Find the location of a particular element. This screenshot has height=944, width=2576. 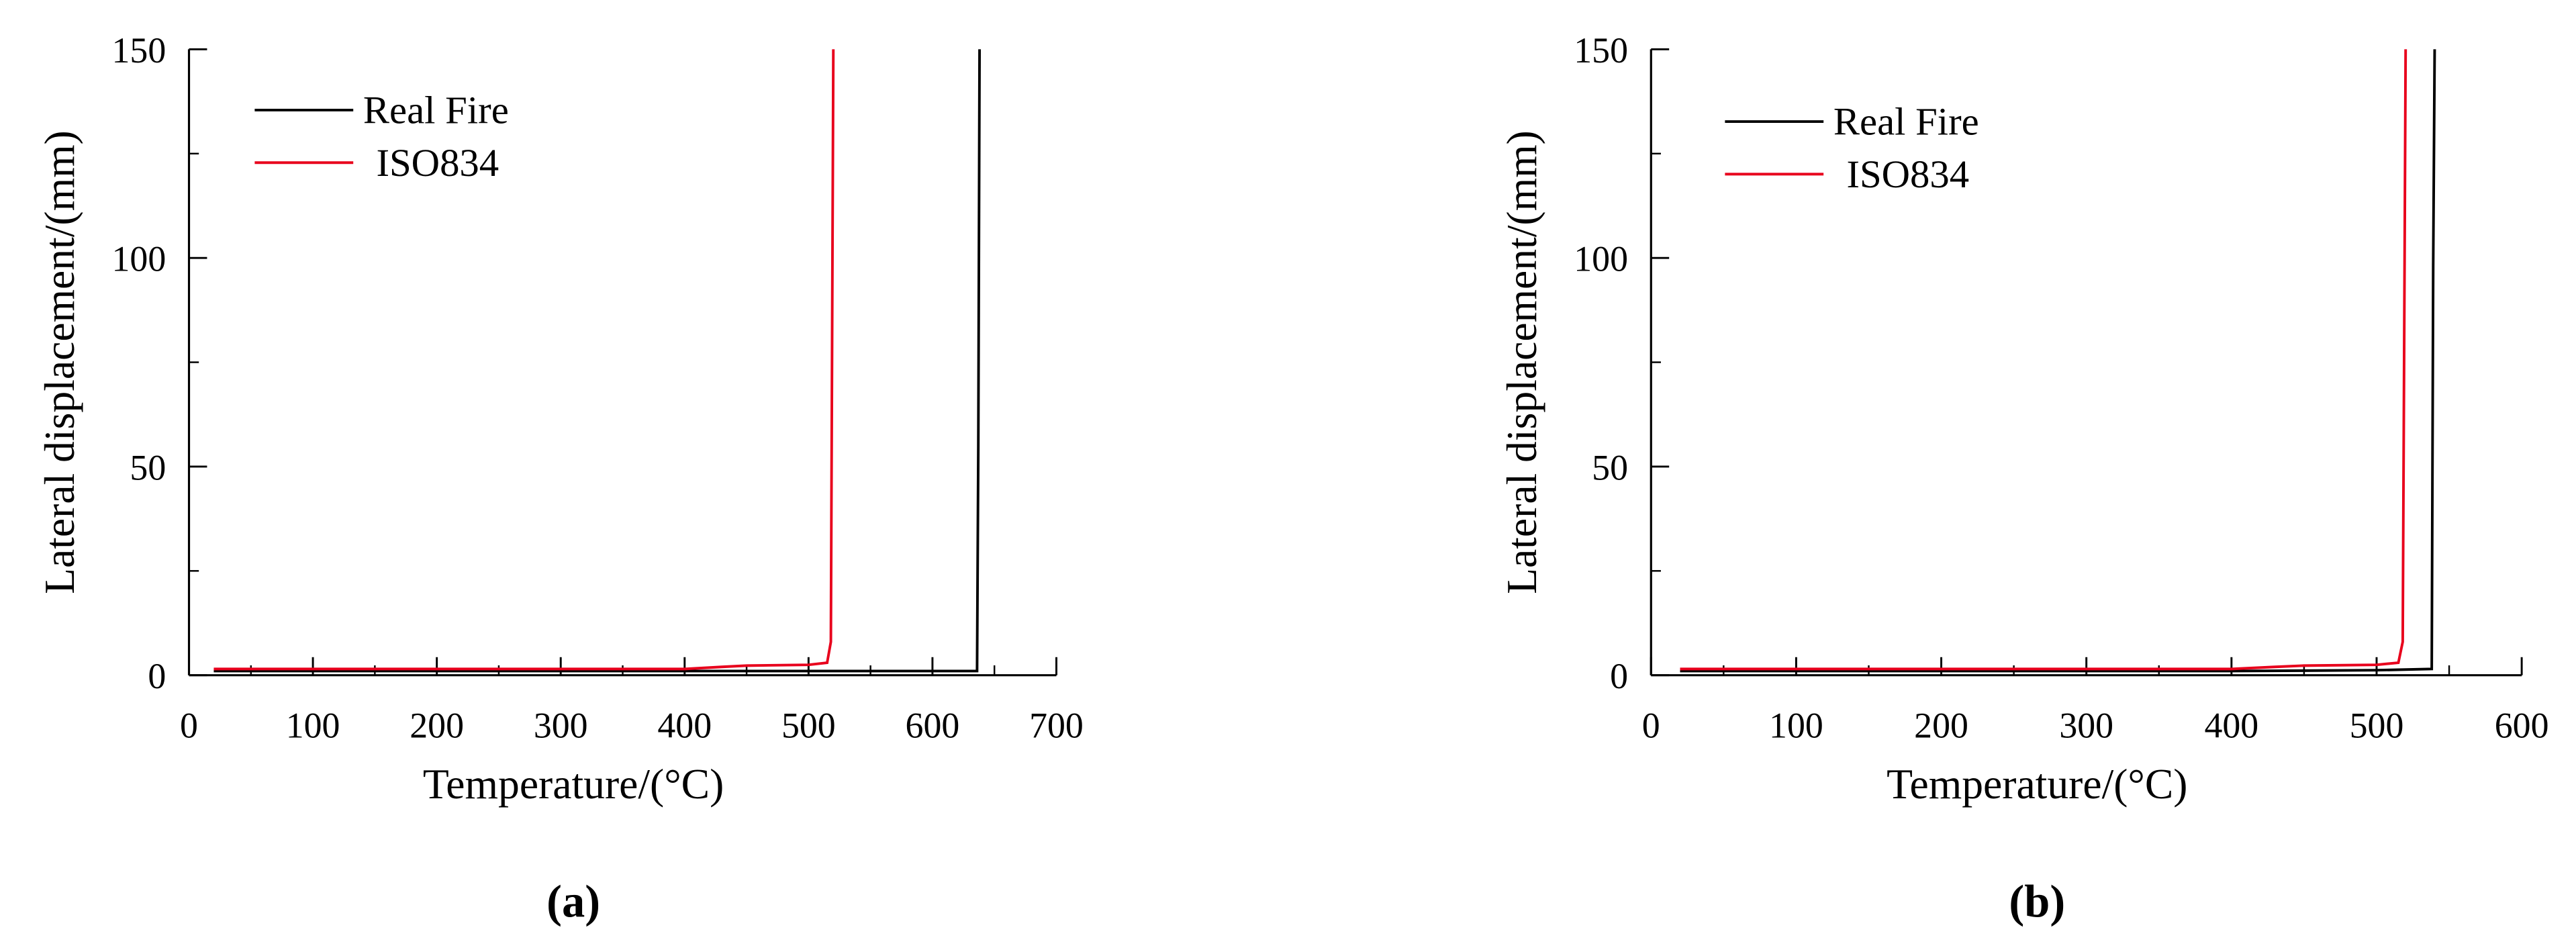

x-tick-label: 700 is located at coordinates (1056, 726).